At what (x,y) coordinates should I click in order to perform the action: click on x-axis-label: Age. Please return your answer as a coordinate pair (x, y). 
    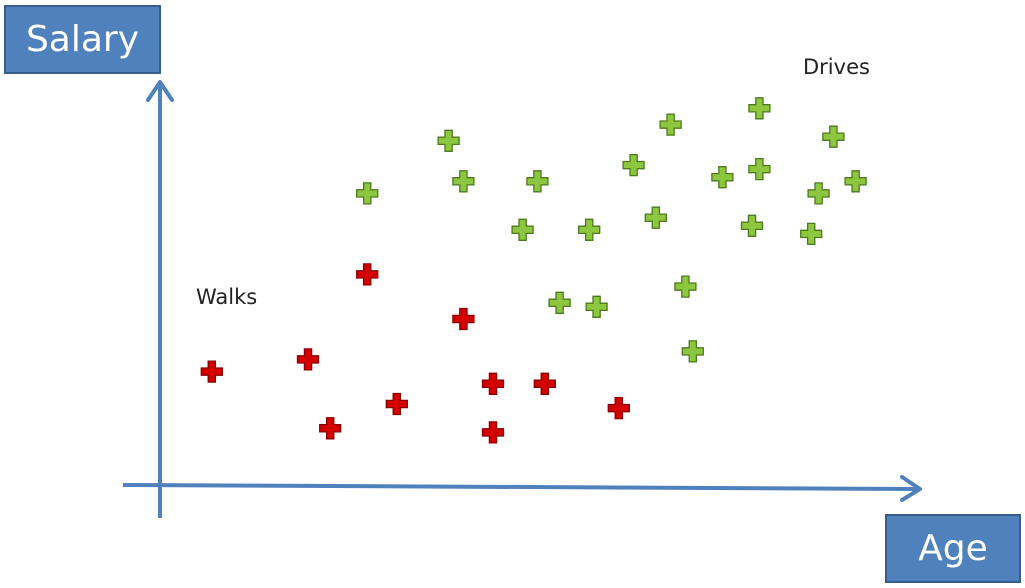
    Looking at the image, I should click on (953, 548).